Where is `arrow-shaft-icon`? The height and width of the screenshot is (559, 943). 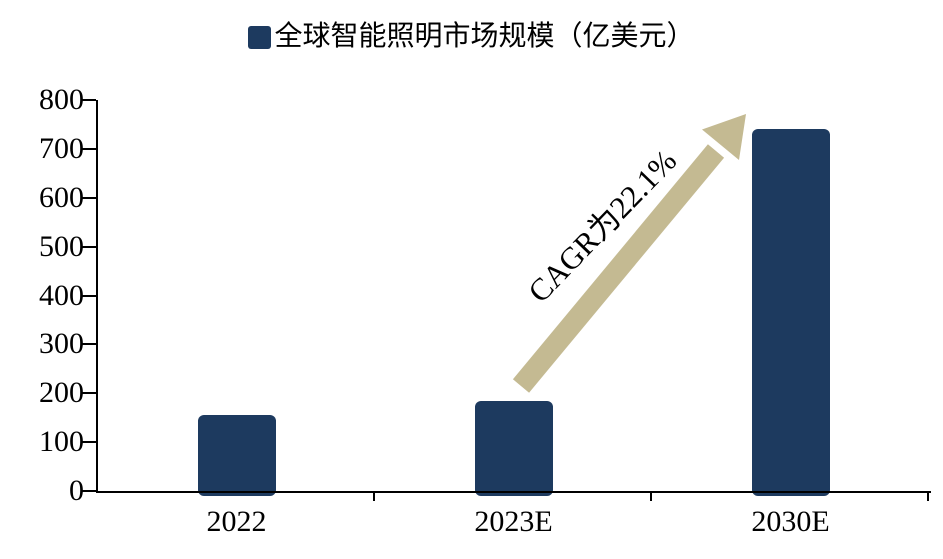
arrow-shaft-icon is located at coordinates (618, 268).